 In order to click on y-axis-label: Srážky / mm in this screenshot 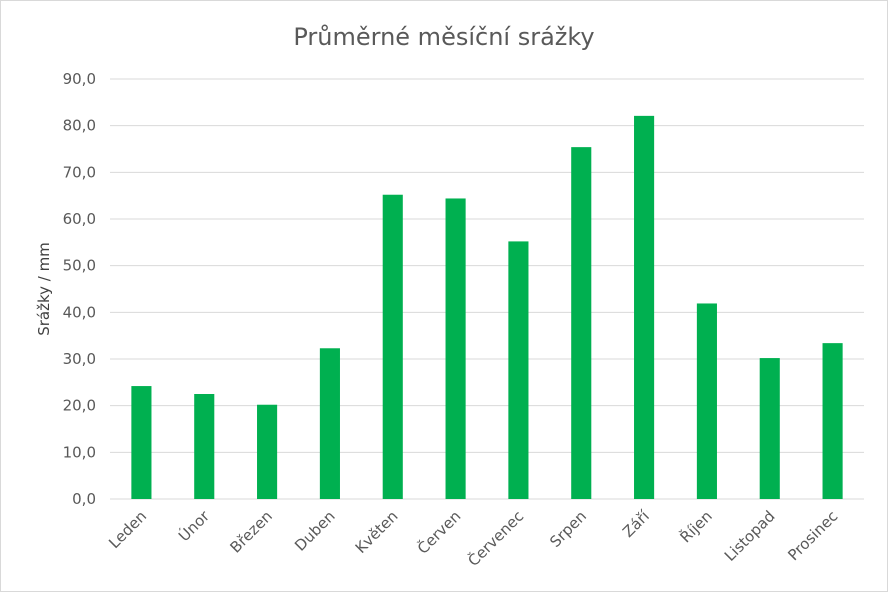, I will do `click(44, 289)`.